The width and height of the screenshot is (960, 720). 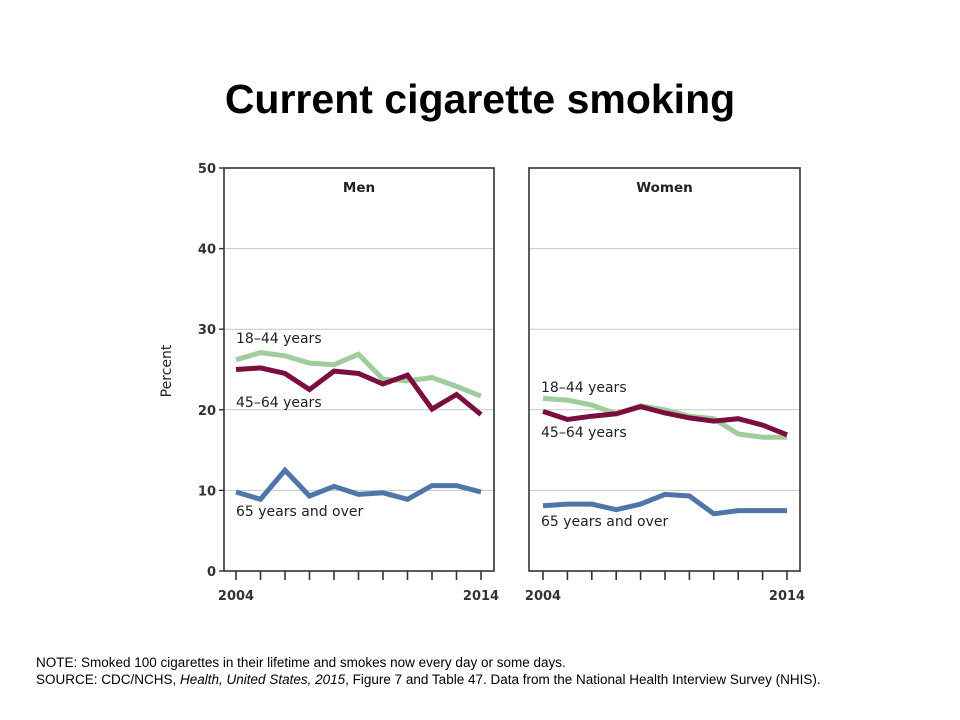 I want to click on chart-title: Current cigarette smoking, so click(x=480, y=99).